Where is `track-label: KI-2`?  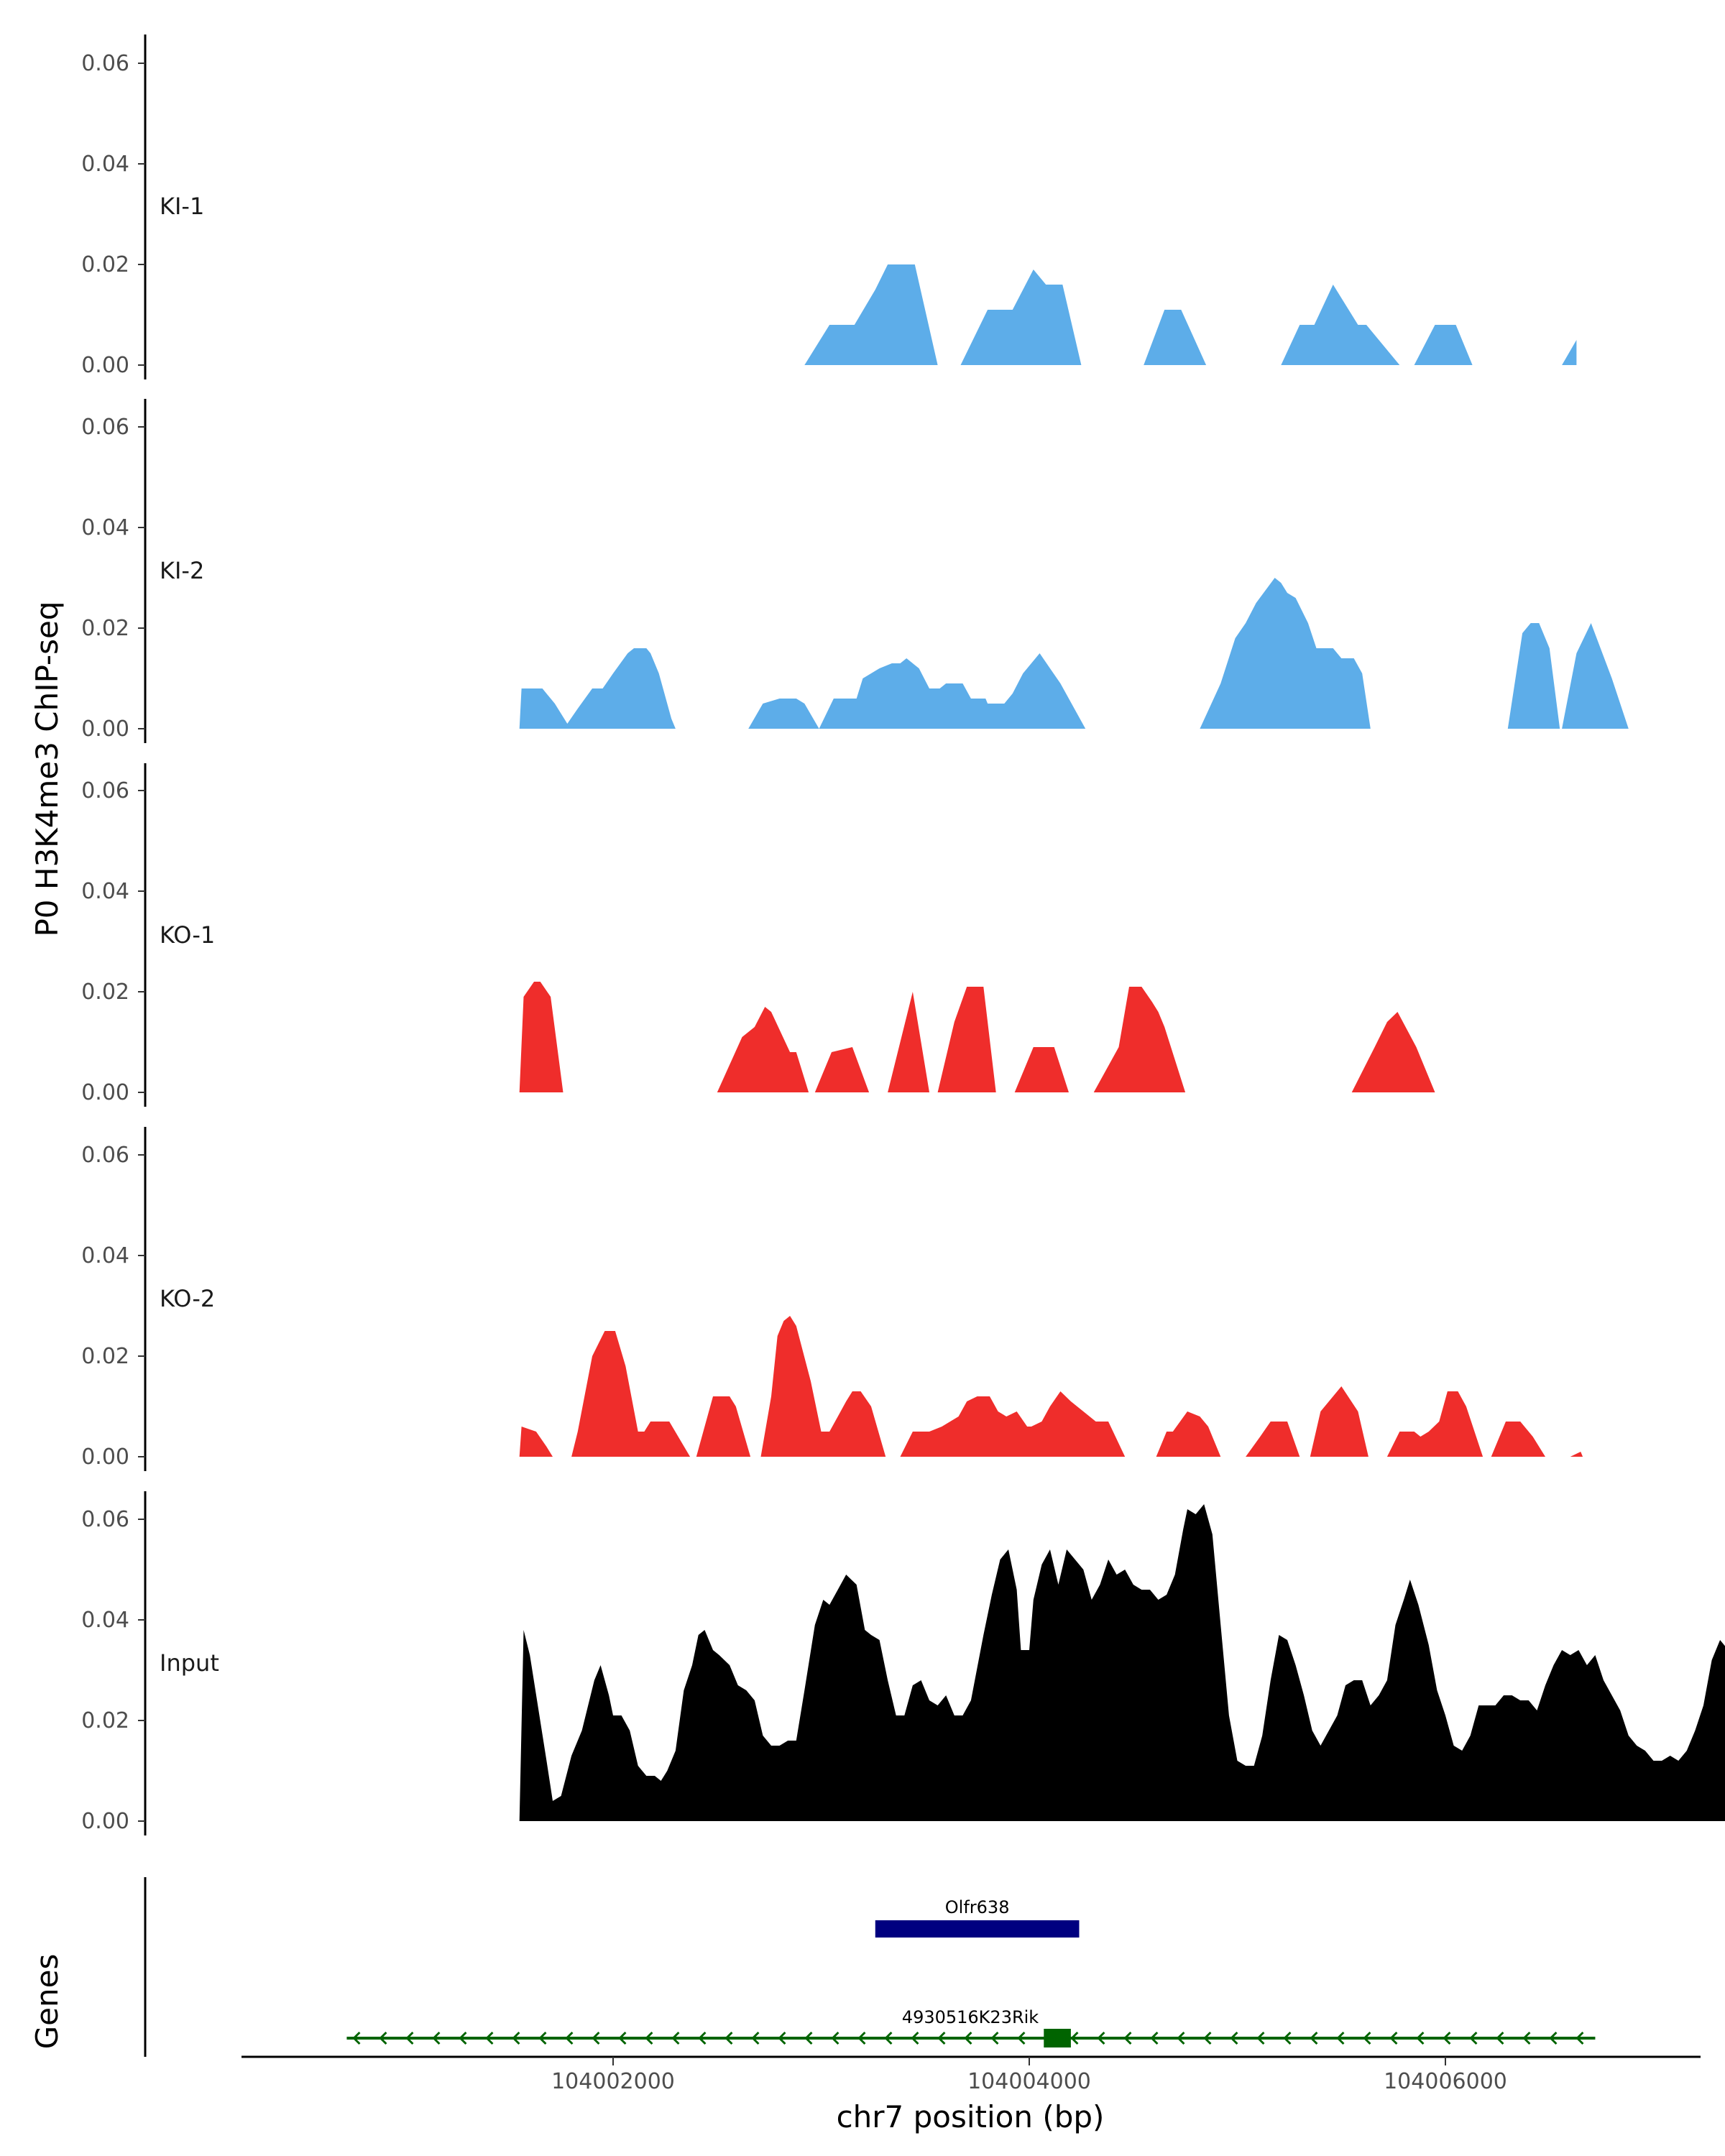 track-label: KI-2 is located at coordinates (182, 570).